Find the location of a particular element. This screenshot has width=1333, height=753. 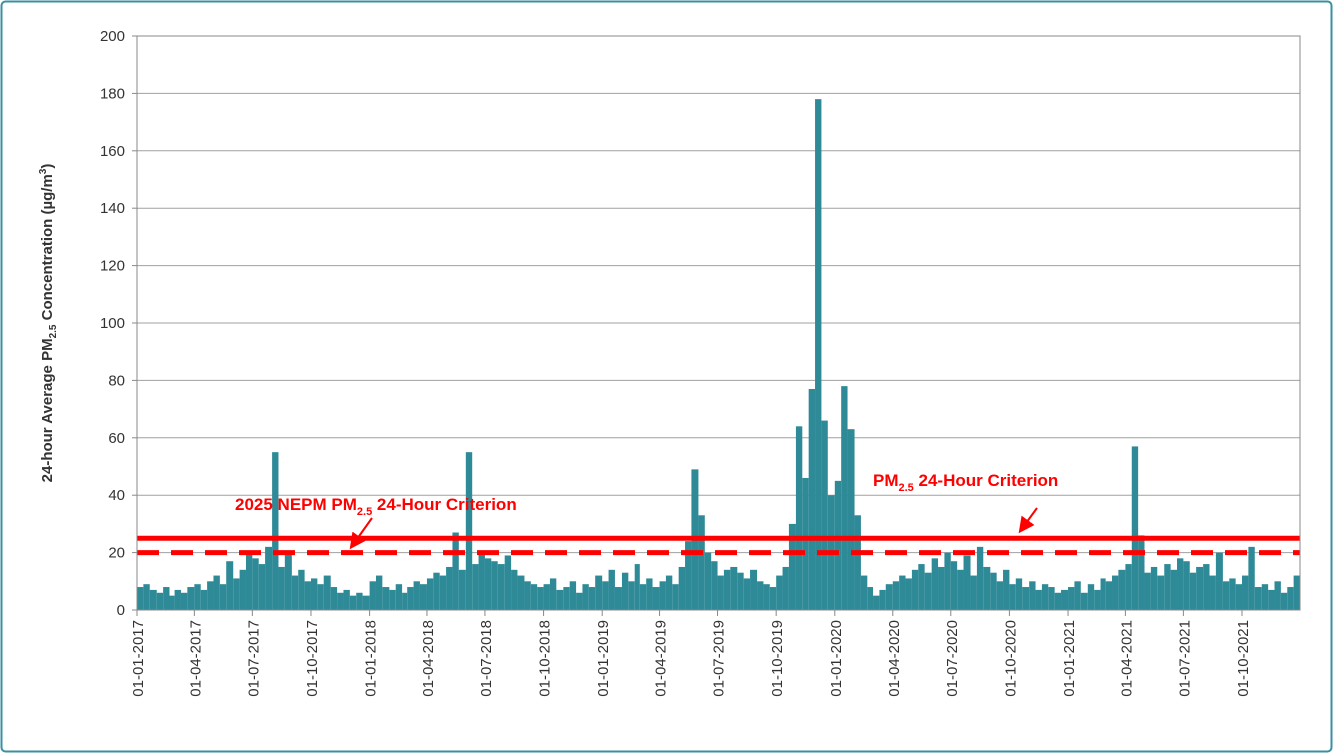

x-tick-label: 01-01-2018 is located at coordinates (371, 658).